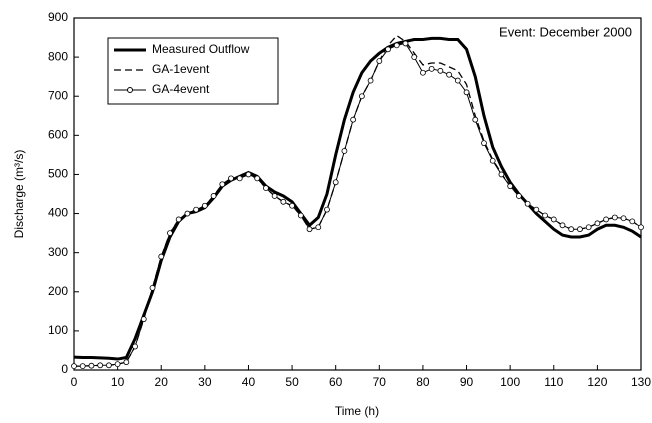  I want to click on x-tick-label: 10, so click(118, 382).